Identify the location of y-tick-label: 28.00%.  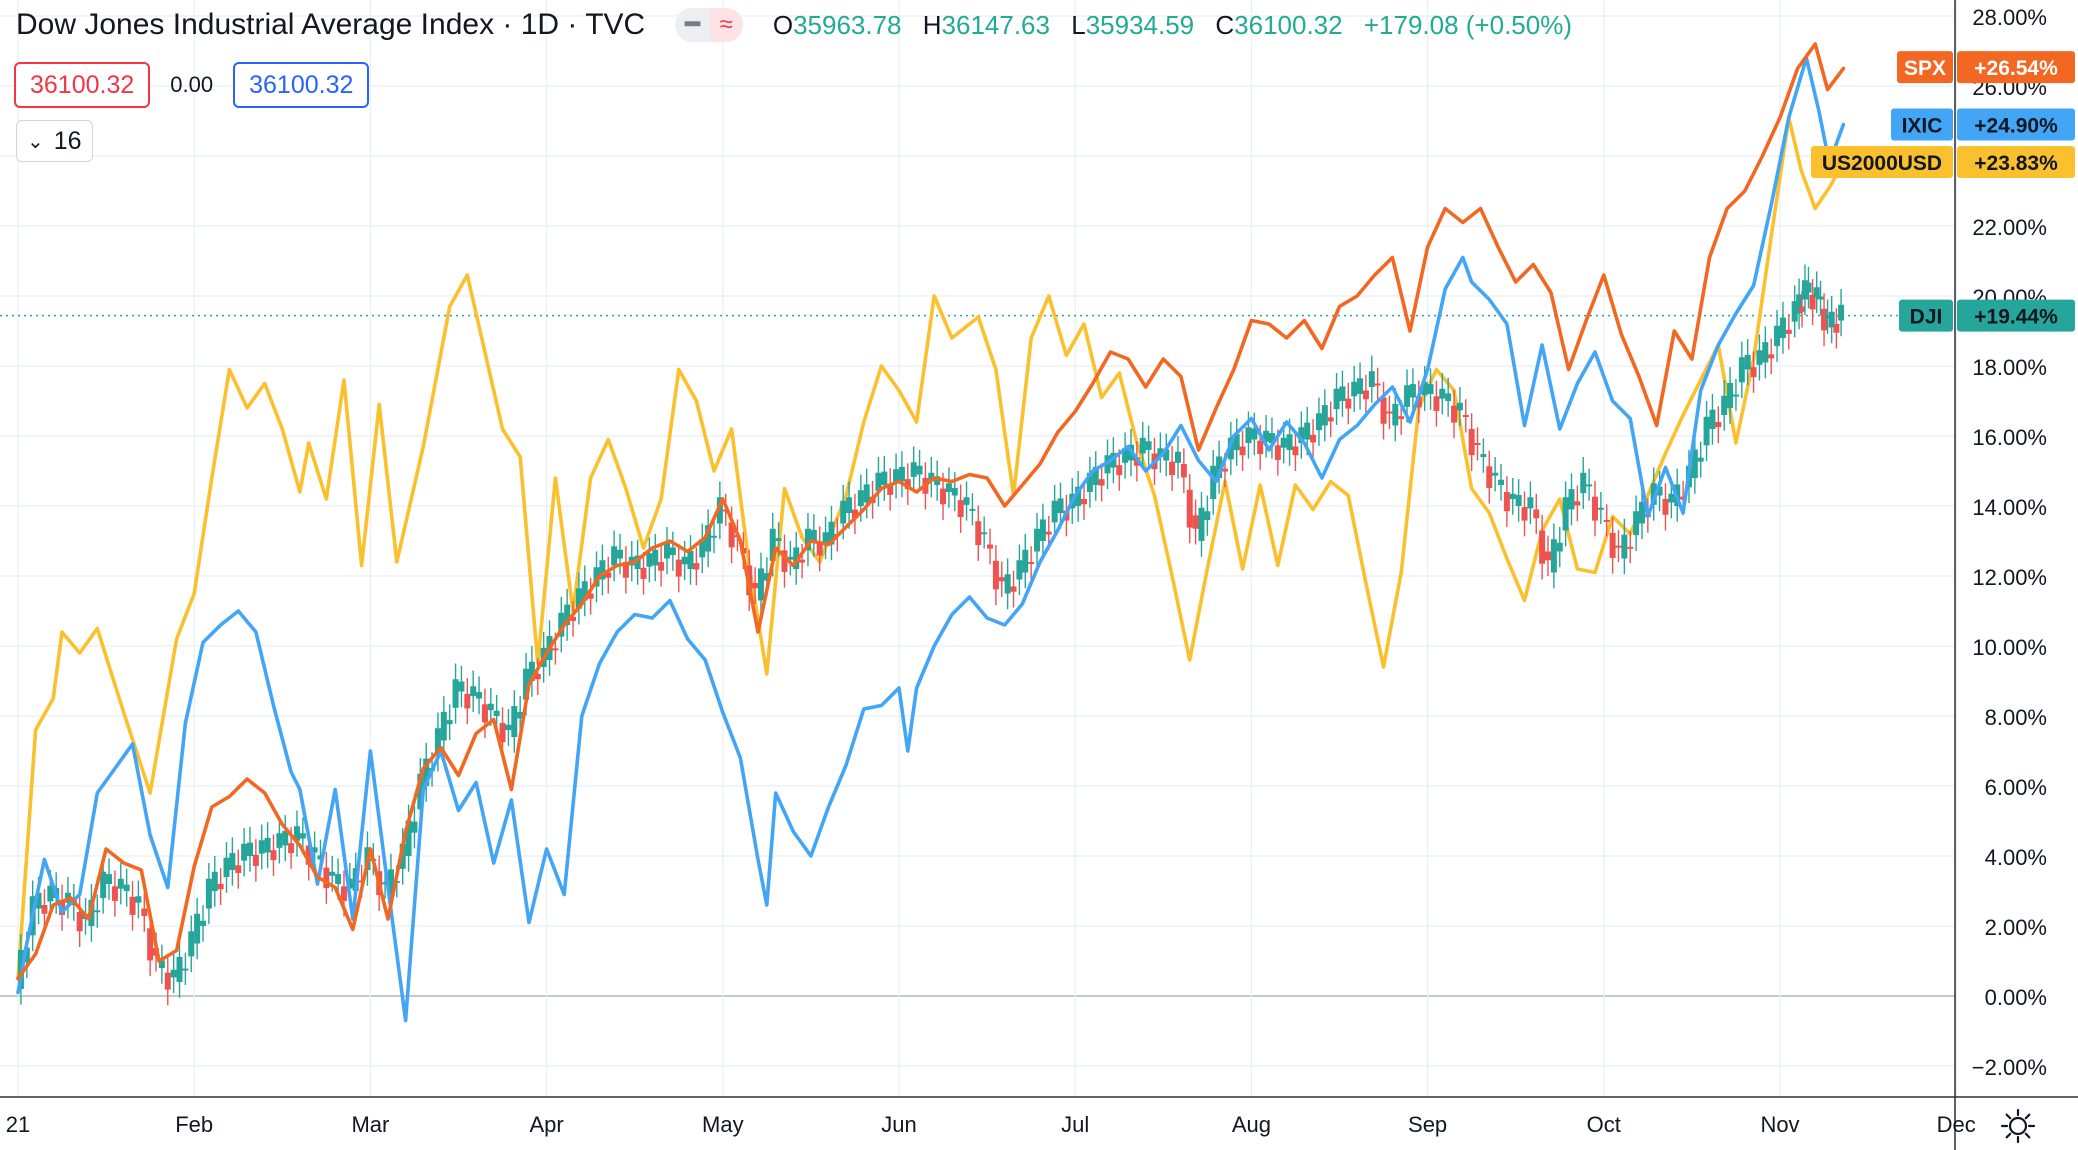
(2009, 17).